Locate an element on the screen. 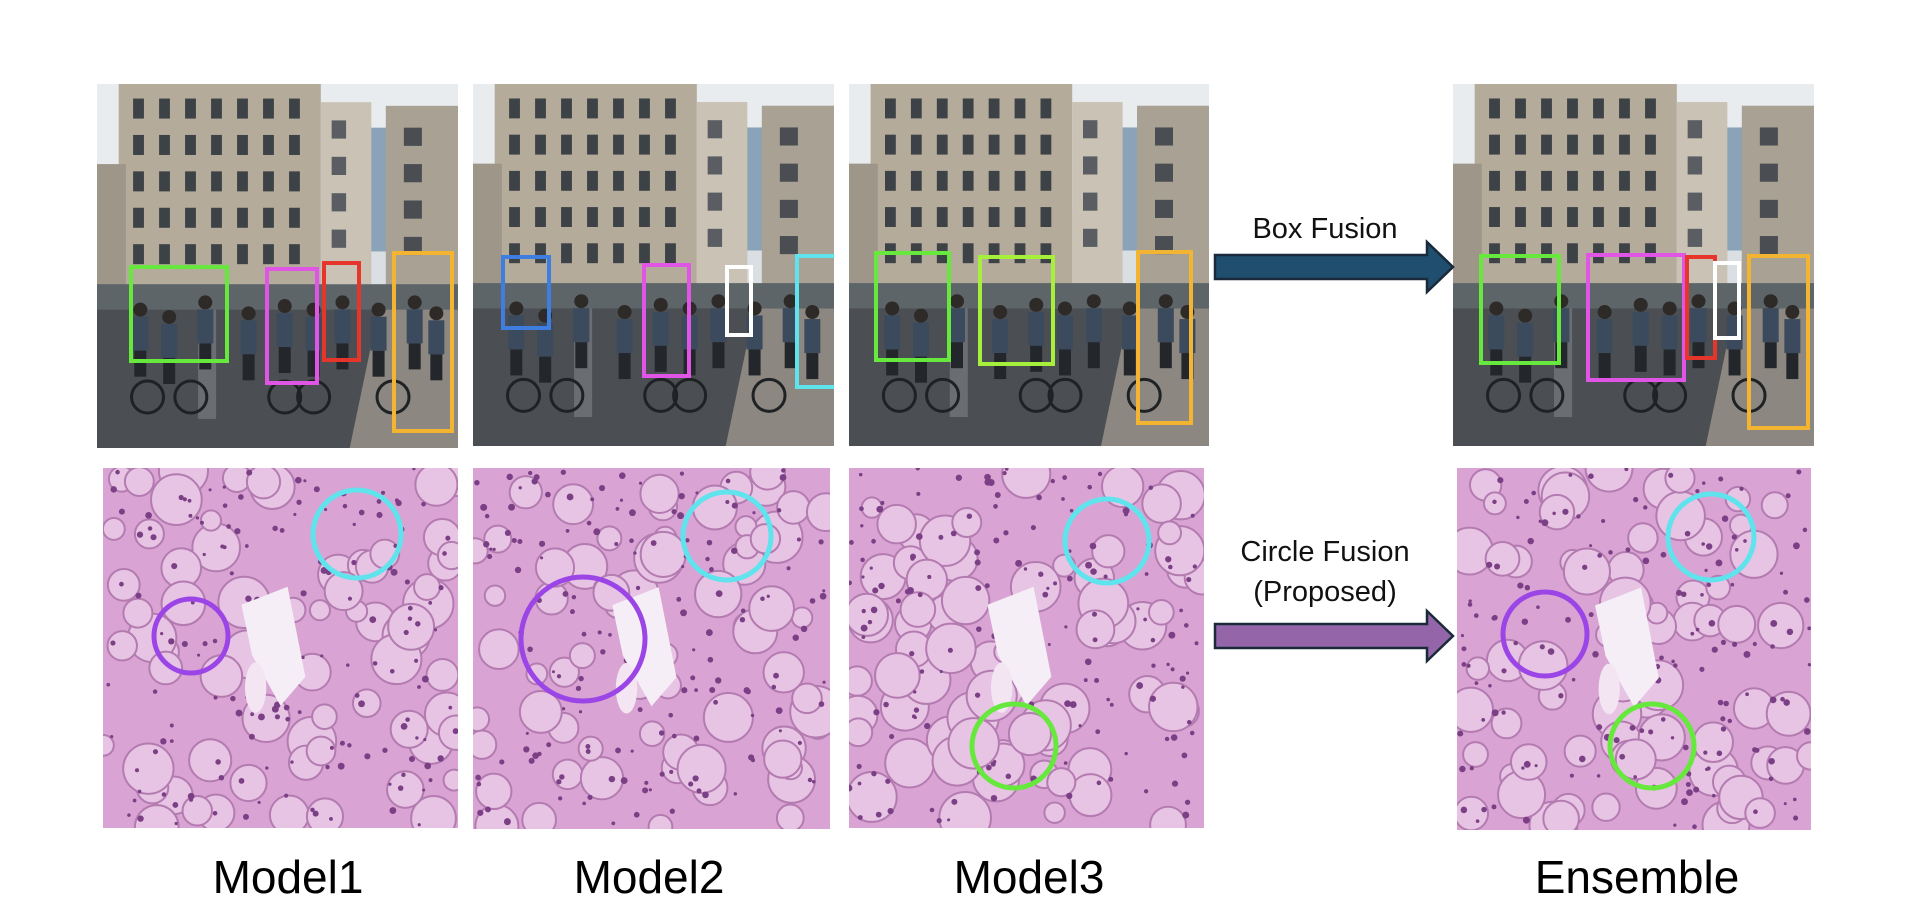 This screenshot has height=916, width=1912. tissue-panel-model2 is located at coordinates (651, 648).